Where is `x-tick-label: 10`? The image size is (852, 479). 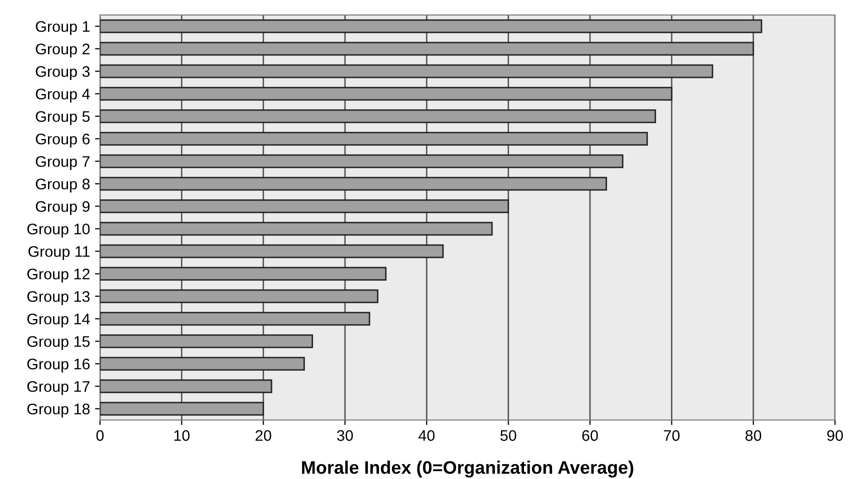
x-tick-label: 10 is located at coordinates (182, 435).